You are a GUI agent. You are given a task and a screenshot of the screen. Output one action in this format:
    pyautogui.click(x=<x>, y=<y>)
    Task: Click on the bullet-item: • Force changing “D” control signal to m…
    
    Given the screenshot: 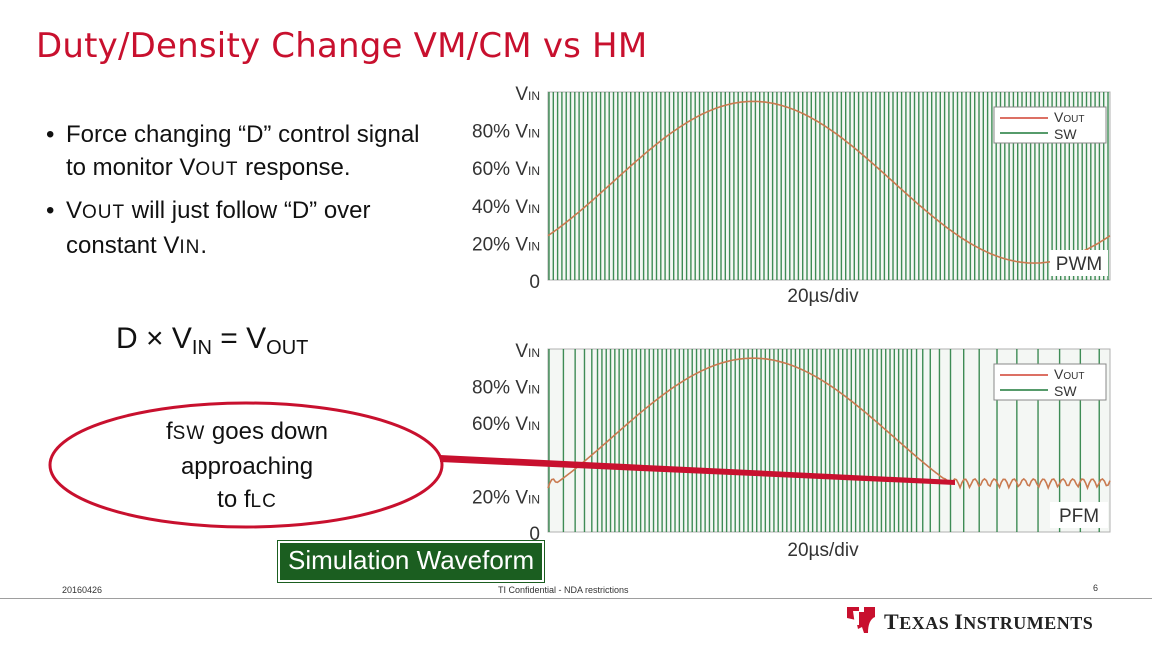 What is the action you would take?
    pyautogui.click(x=246, y=152)
    